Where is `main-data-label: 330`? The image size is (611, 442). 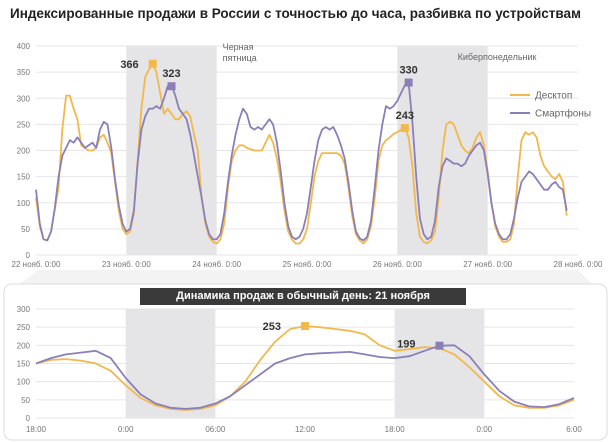
main-data-label: 330 is located at coordinates (408, 71).